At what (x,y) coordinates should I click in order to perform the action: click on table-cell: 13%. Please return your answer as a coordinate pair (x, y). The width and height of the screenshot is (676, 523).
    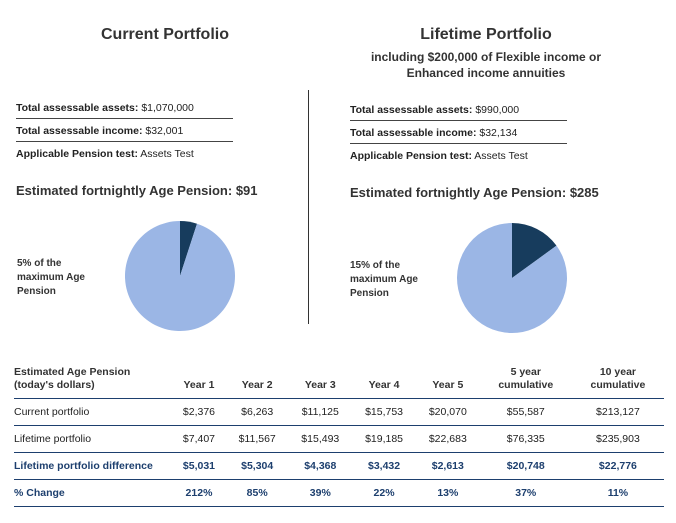
    Looking at the image, I should click on (447, 493).